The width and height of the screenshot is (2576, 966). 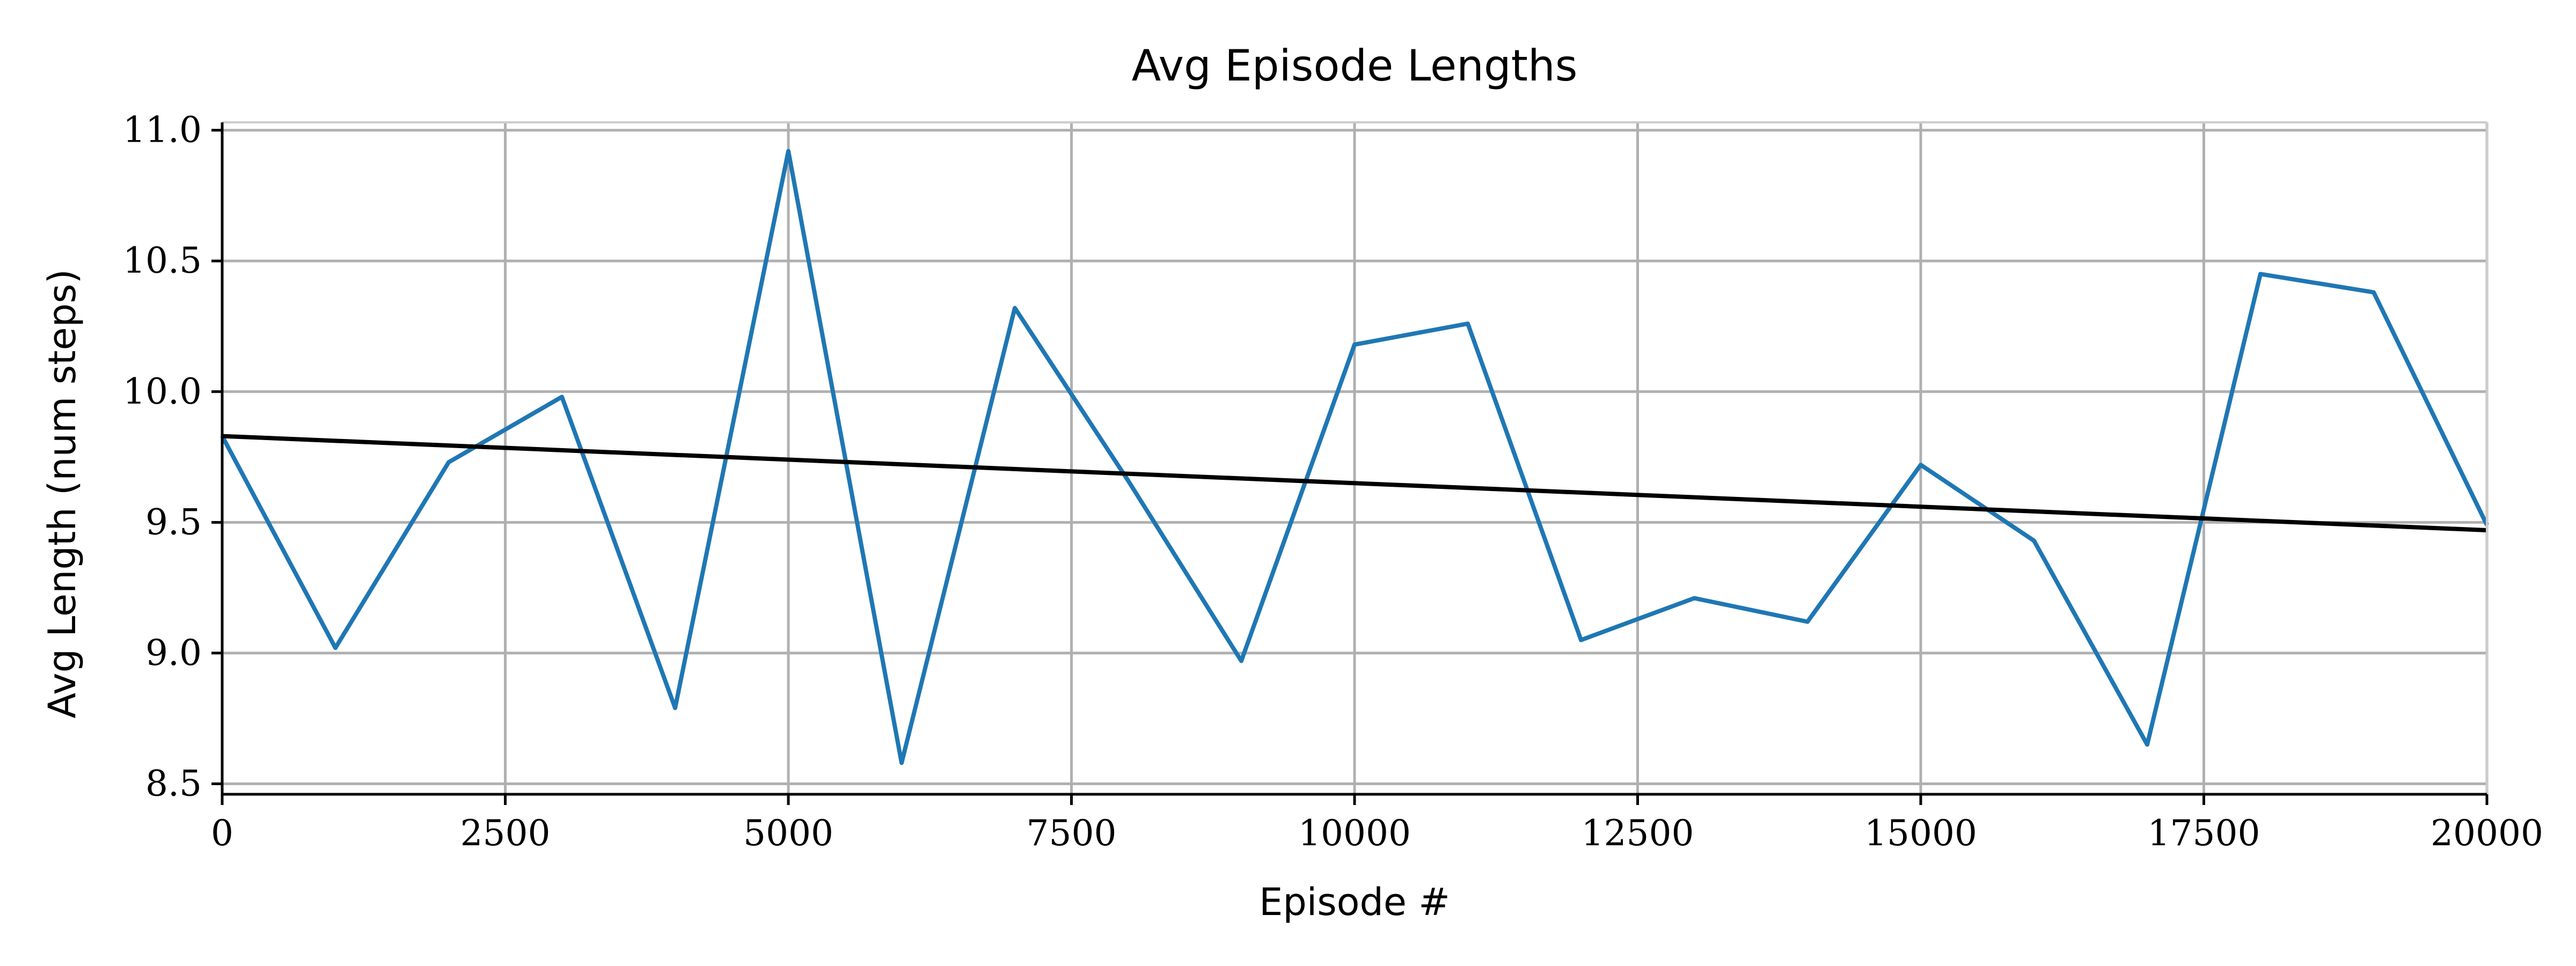 What do you see at coordinates (1354, 902) in the screenshot?
I see `x-axis-label: Episode #` at bounding box center [1354, 902].